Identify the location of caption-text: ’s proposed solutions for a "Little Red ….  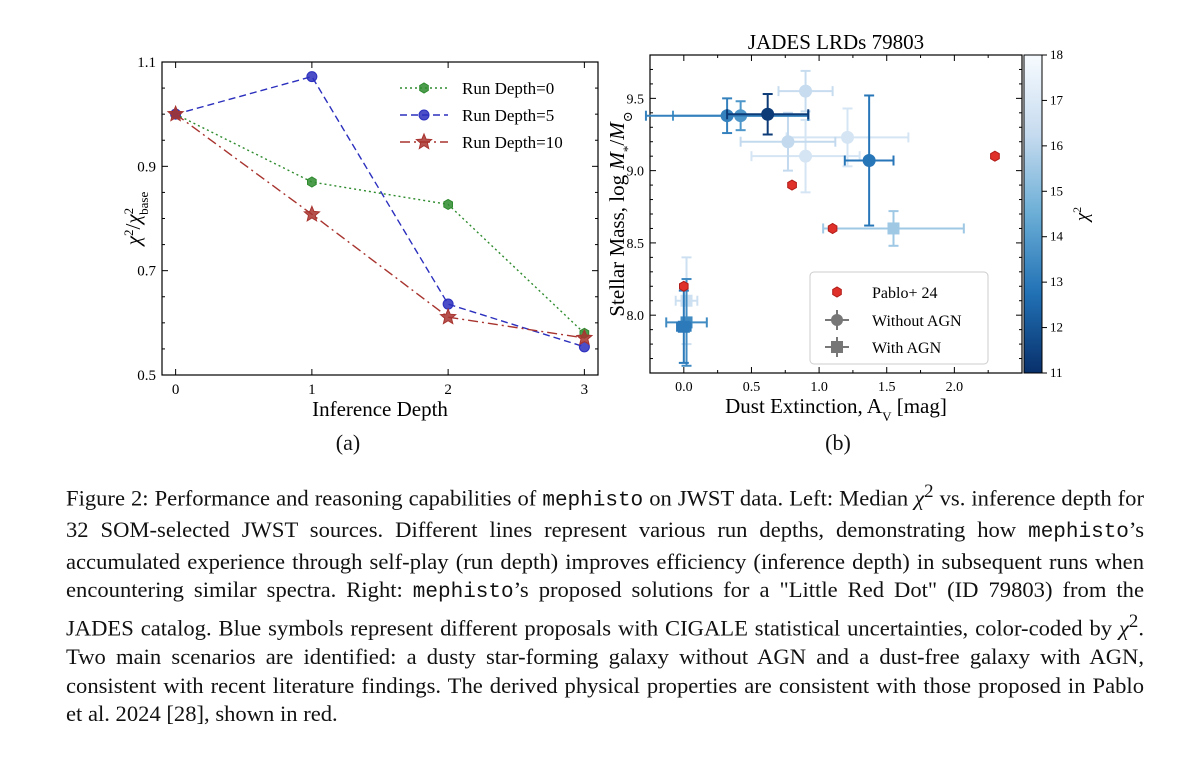
(605, 609).